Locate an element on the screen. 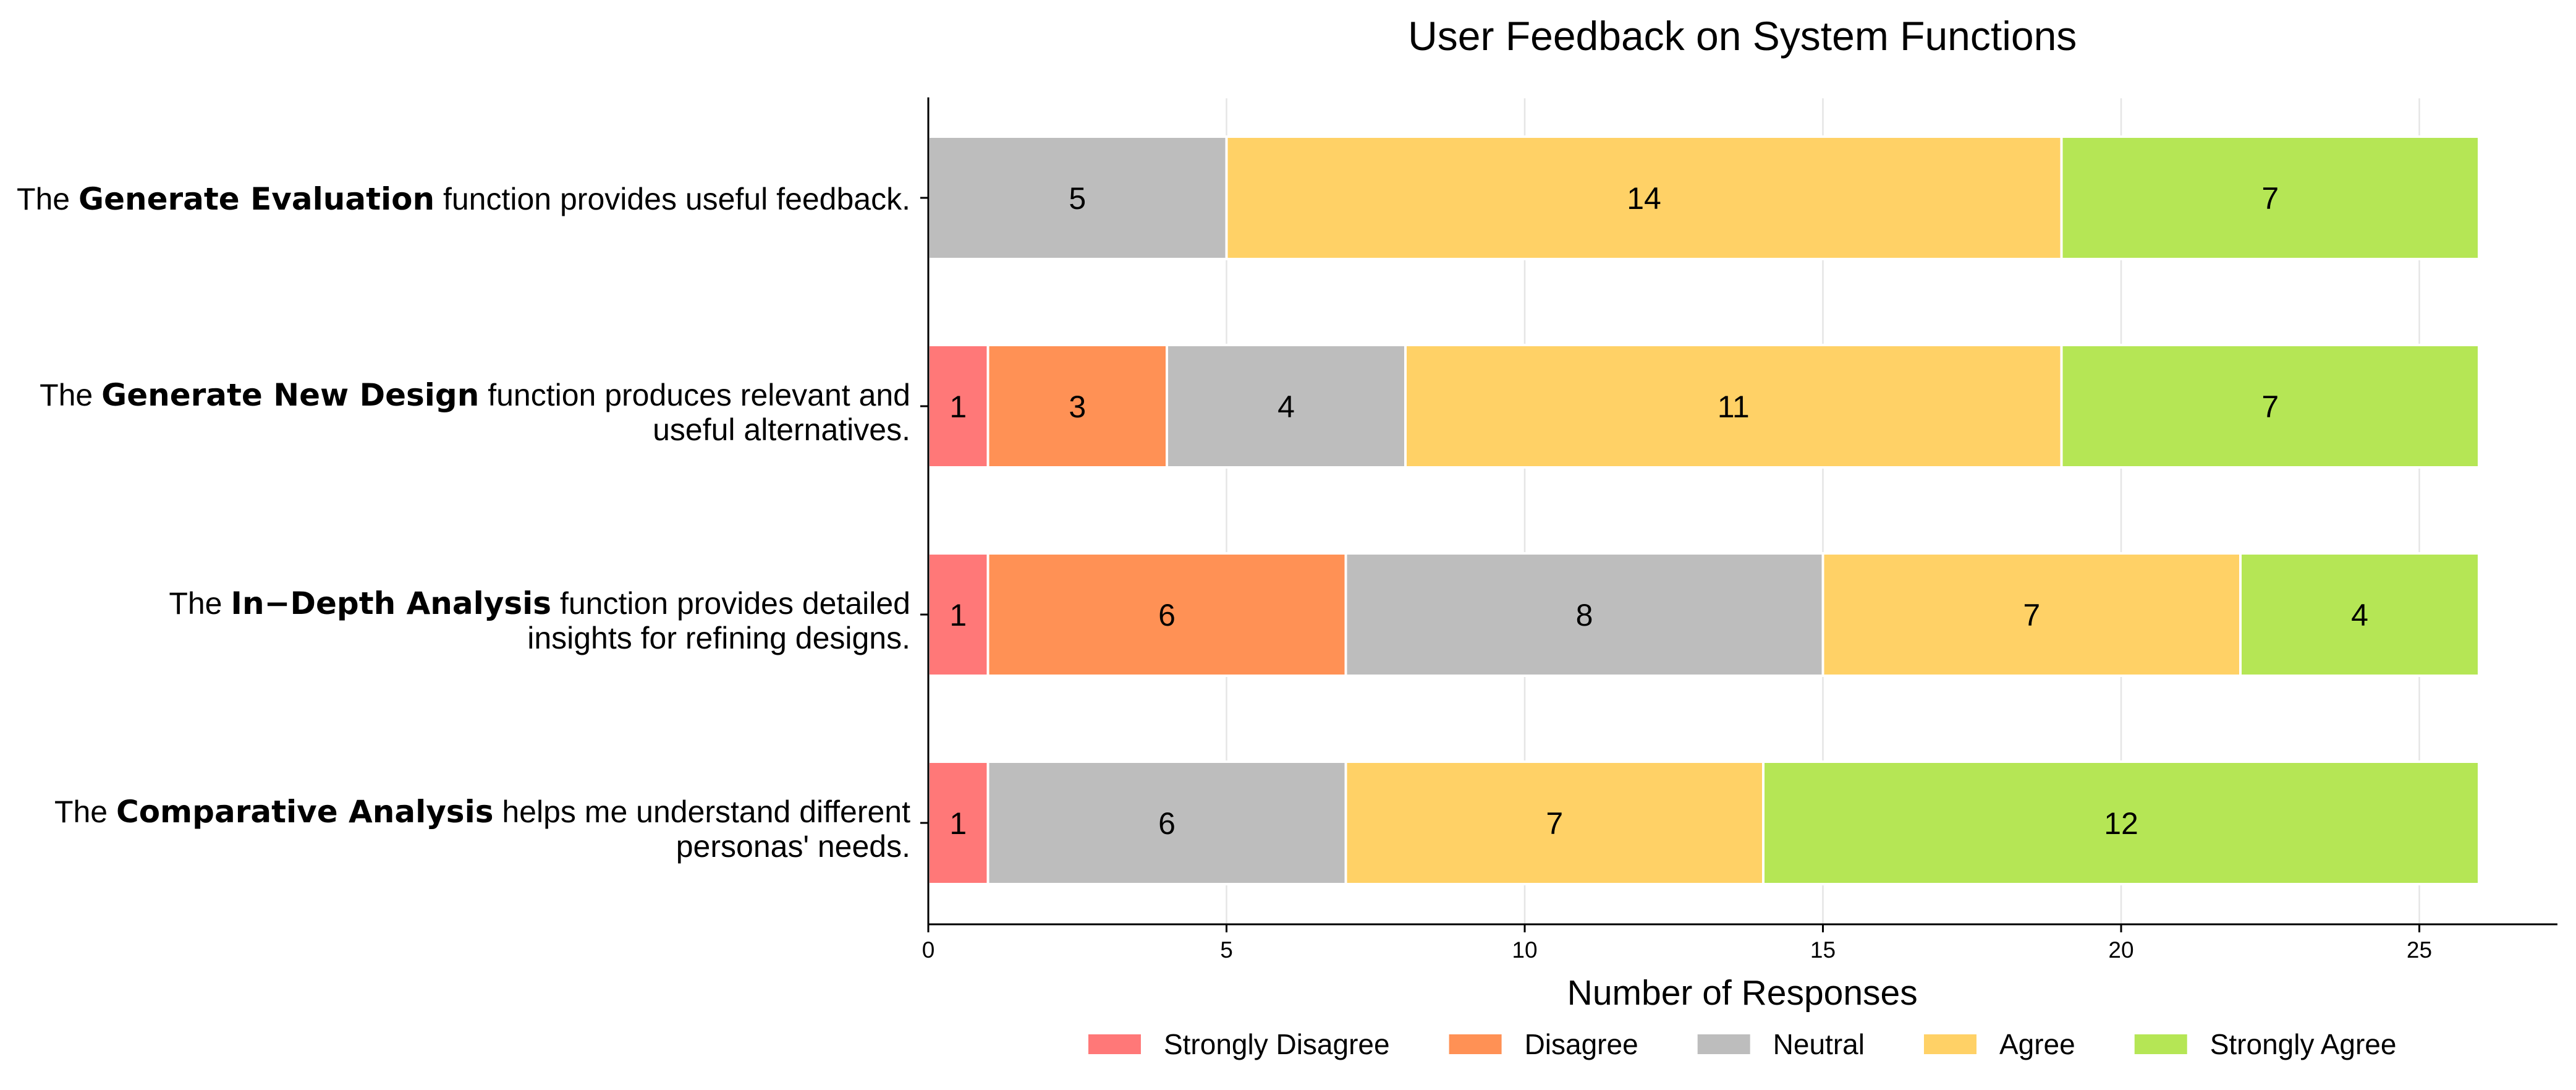  x-axis-label: Number of Responses is located at coordinates (1742, 993).